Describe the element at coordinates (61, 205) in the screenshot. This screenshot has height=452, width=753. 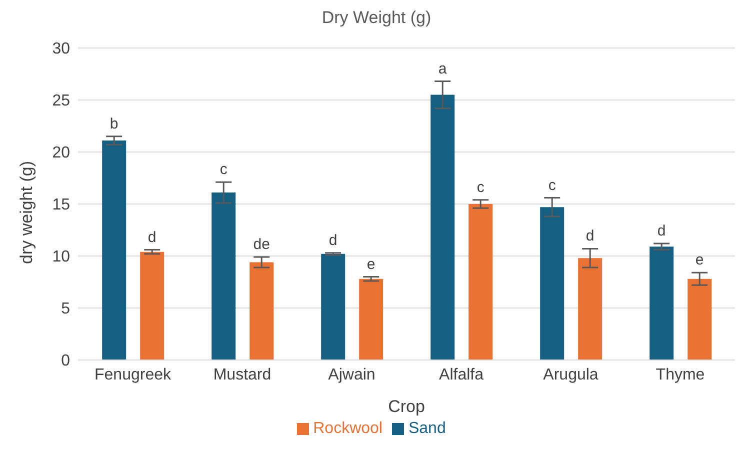
I see `y-tick-label: 15` at that location.